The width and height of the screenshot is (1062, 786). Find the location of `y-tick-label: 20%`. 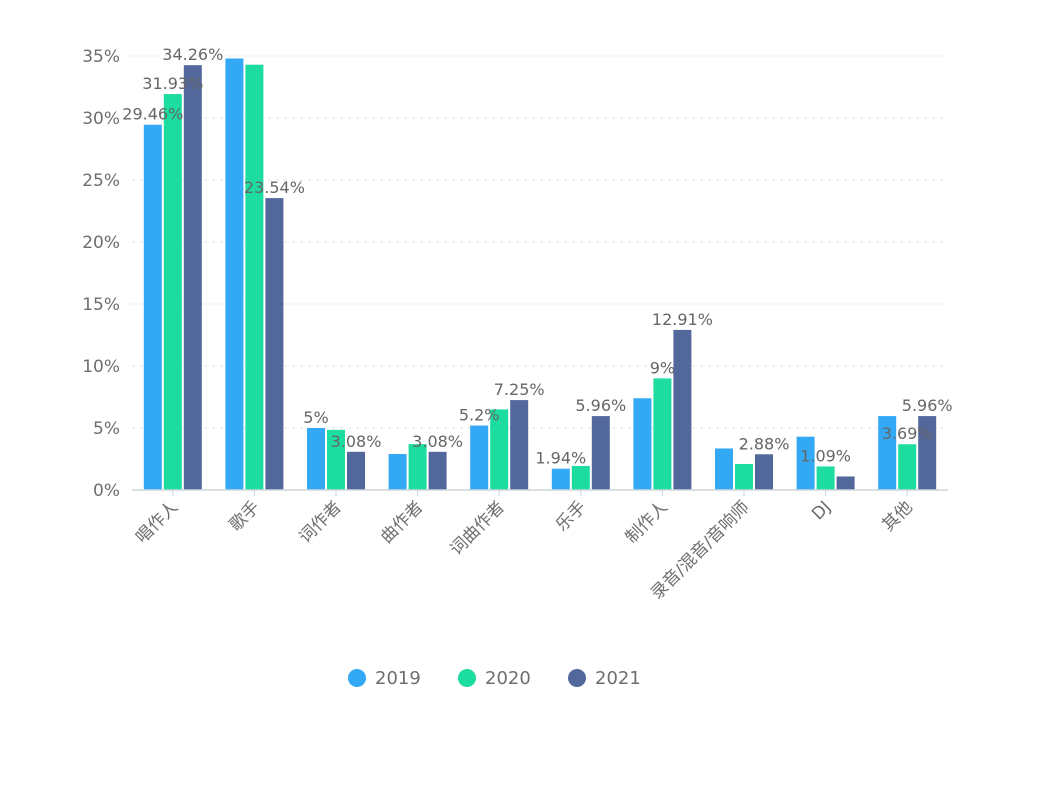

y-tick-label: 20% is located at coordinates (101, 243).